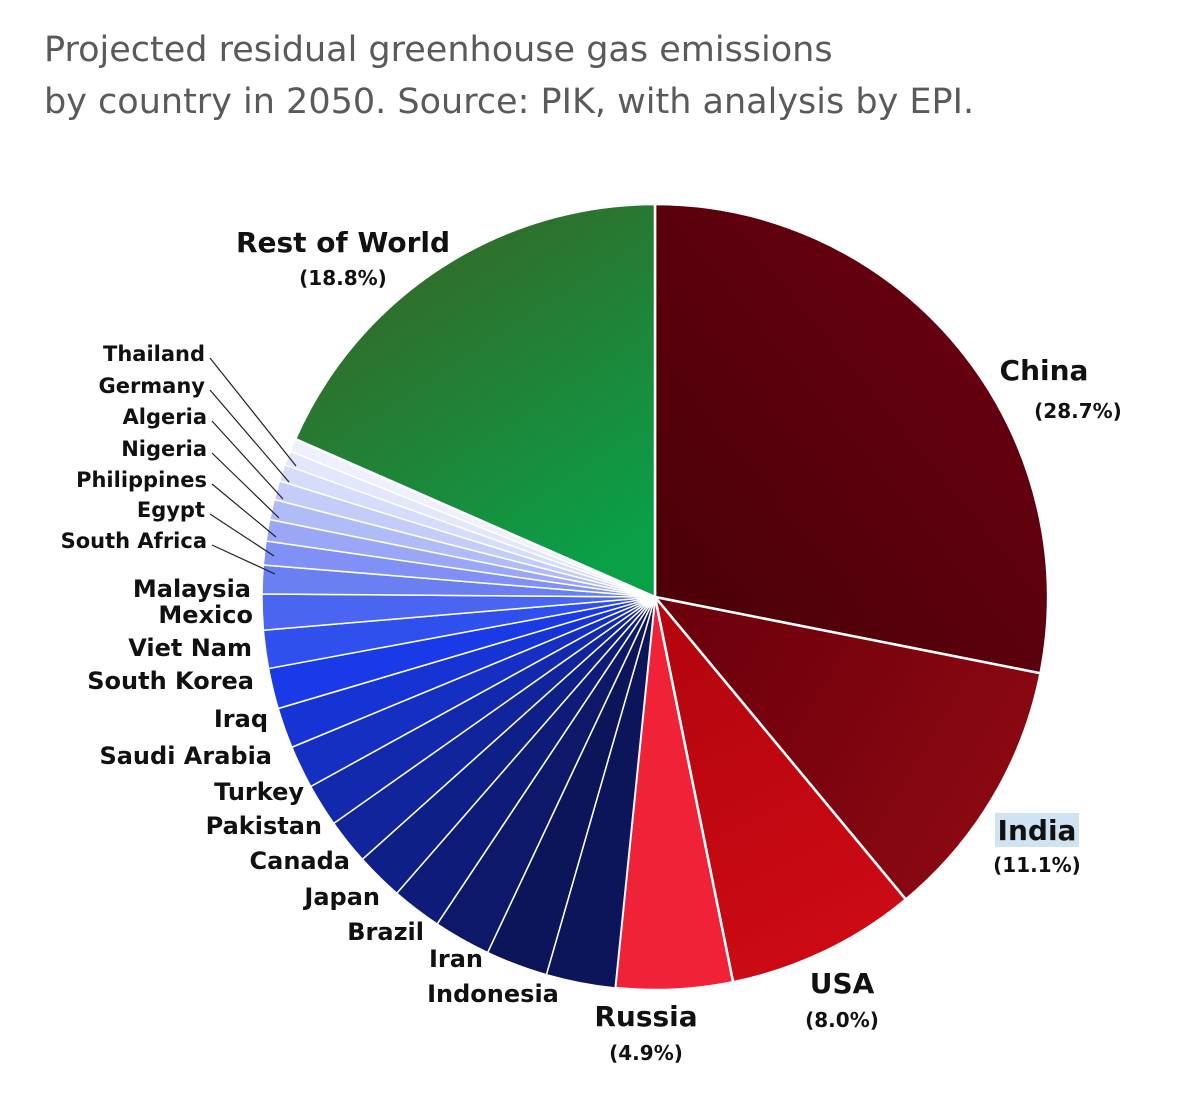 This screenshot has width=1200, height=1102. I want to click on pct-rest-of-world: (18.8%), so click(343, 278).